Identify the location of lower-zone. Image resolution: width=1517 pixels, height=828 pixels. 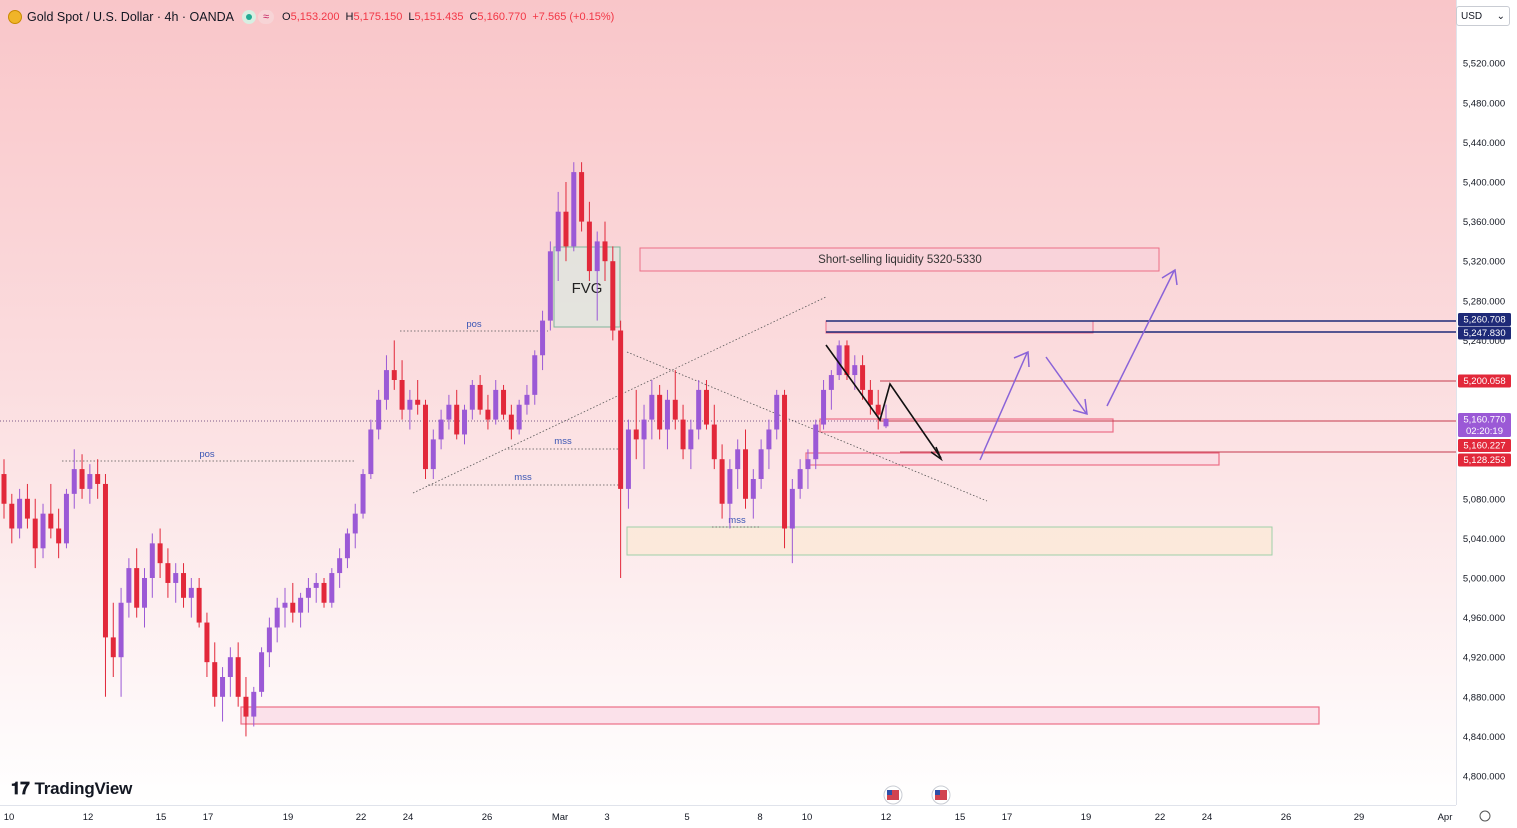
(1012, 459).